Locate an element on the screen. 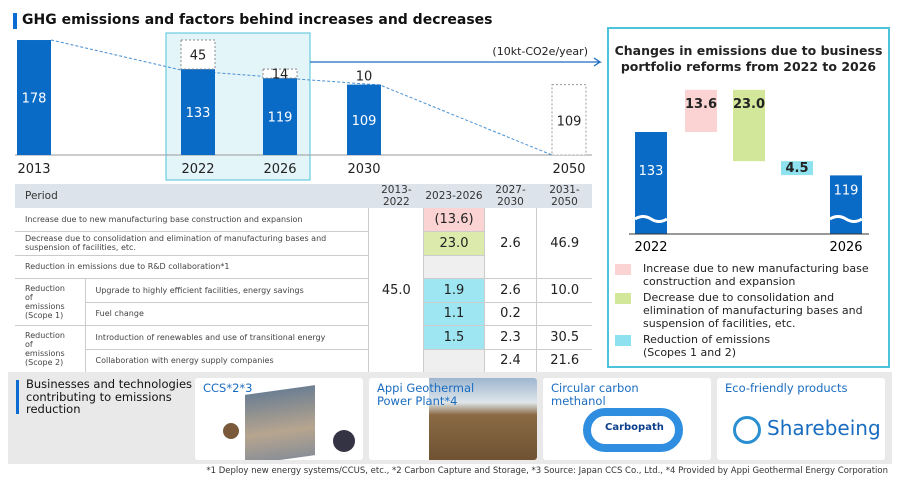 This screenshot has height=482, width=900. row-label: Fuel change is located at coordinates (227, 314).